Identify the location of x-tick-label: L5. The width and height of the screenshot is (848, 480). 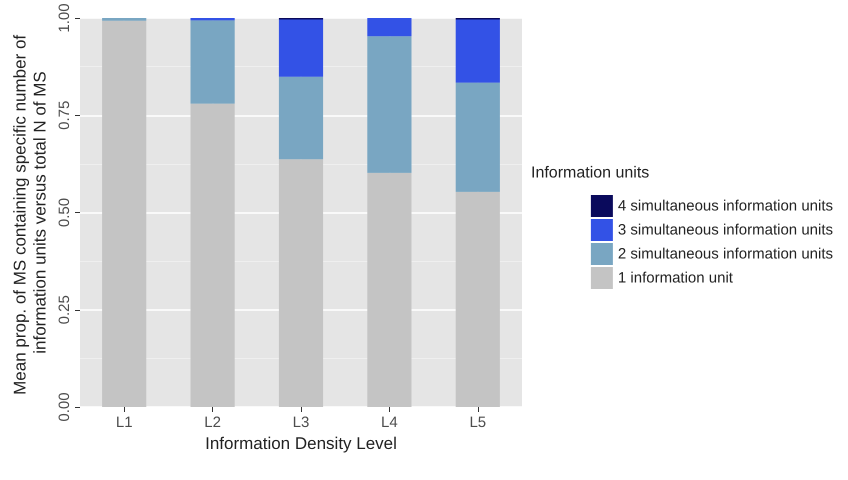
(477, 422).